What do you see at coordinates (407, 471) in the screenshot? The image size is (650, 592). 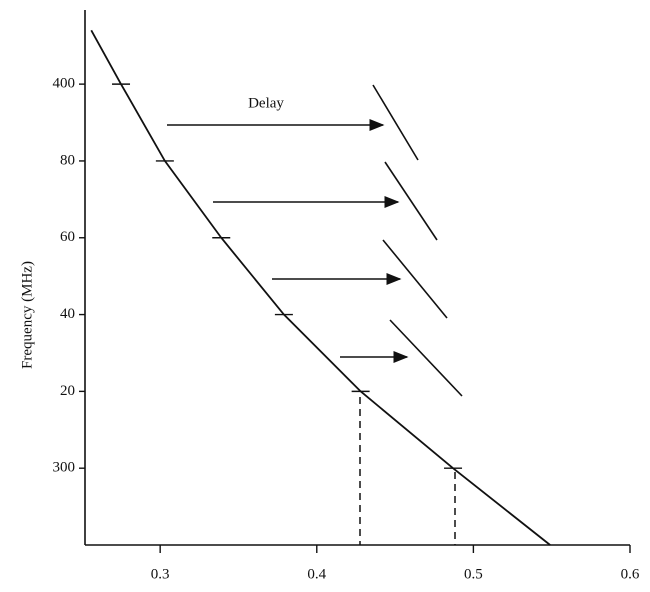 I see `drop-lines` at bounding box center [407, 471].